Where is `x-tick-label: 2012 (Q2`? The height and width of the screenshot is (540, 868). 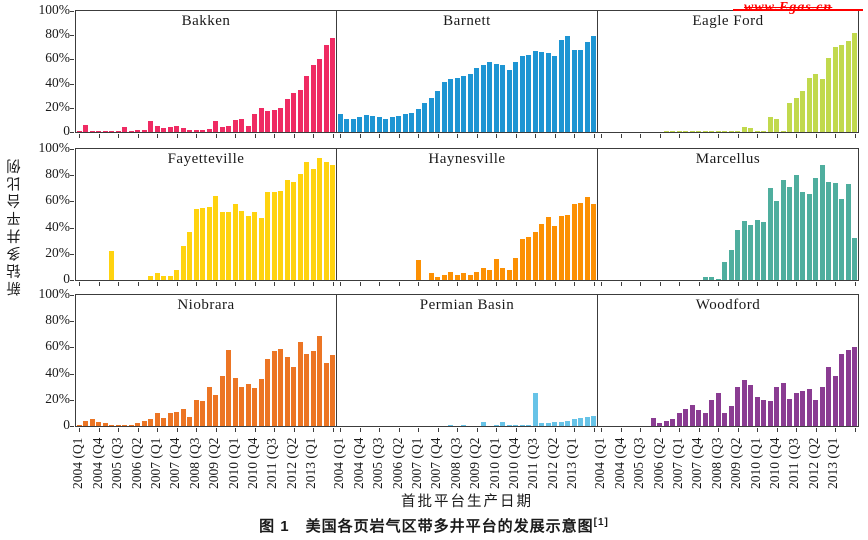 x-tick-label: 2012 (Q2 is located at coordinates (552, 463).